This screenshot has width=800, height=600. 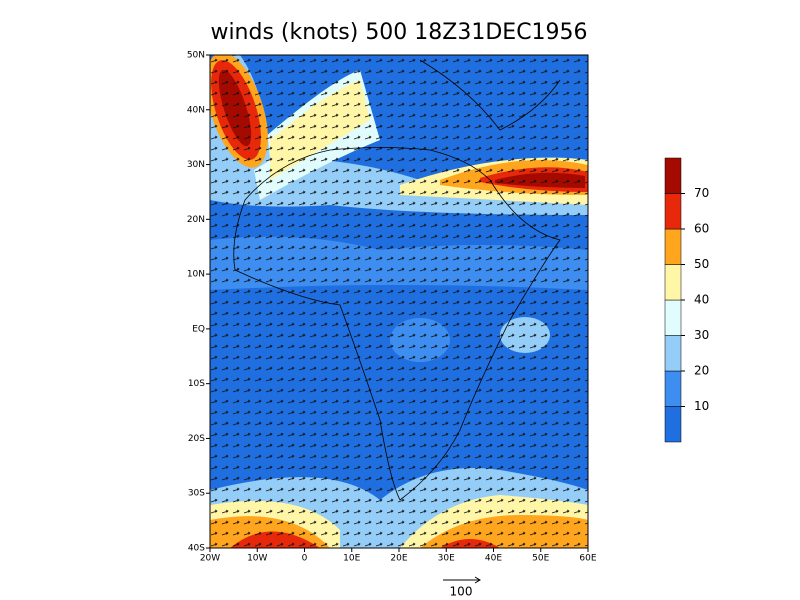 What do you see at coordinates (196, 439) in the screenshot?
I see `y-tick-label: 20S` at bounding box center [196, 439].